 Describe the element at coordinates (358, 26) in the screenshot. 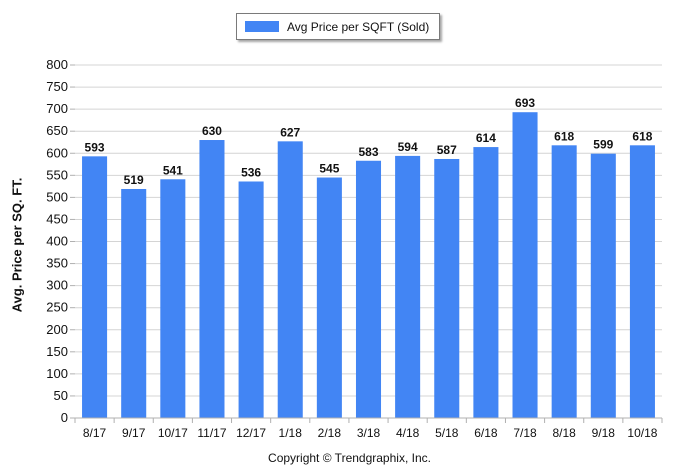

I see `legend-label: Avg Price per SQFT (Sold)` at that location.